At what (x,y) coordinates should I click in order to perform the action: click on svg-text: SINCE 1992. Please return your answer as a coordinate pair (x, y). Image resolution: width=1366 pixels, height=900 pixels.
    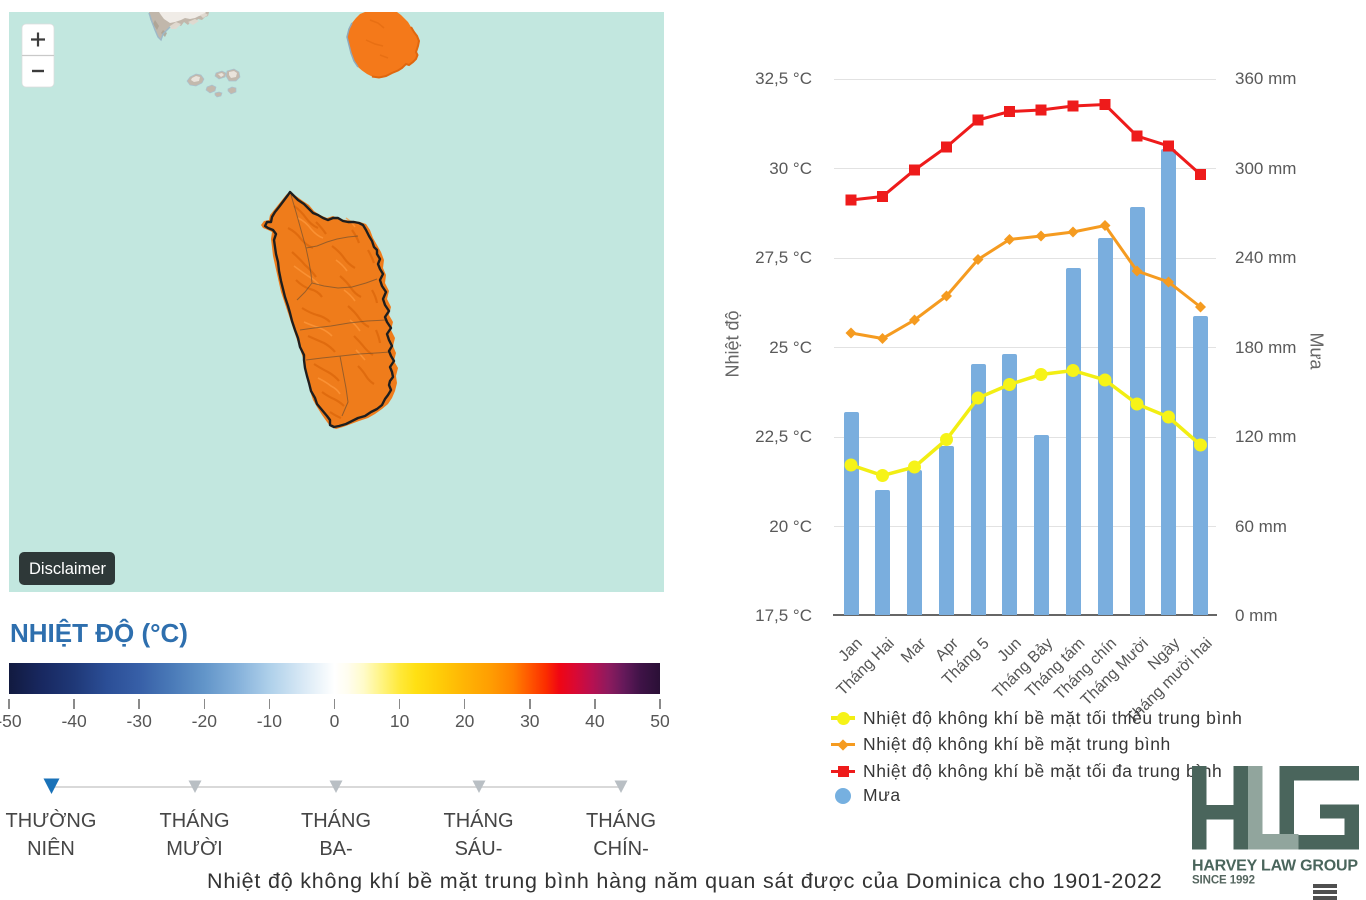
    Looking at the image, I should click on (1224, 881).